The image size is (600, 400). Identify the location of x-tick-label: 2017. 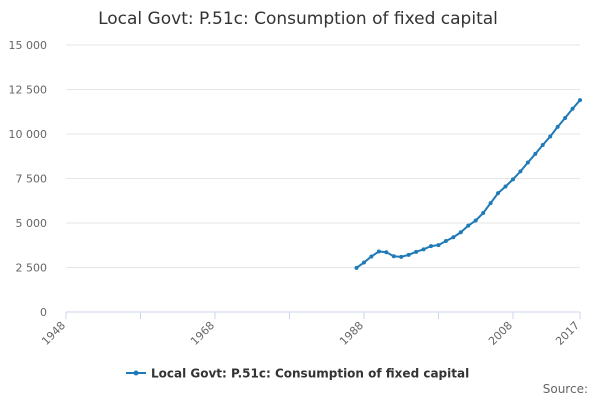
(567, 333).